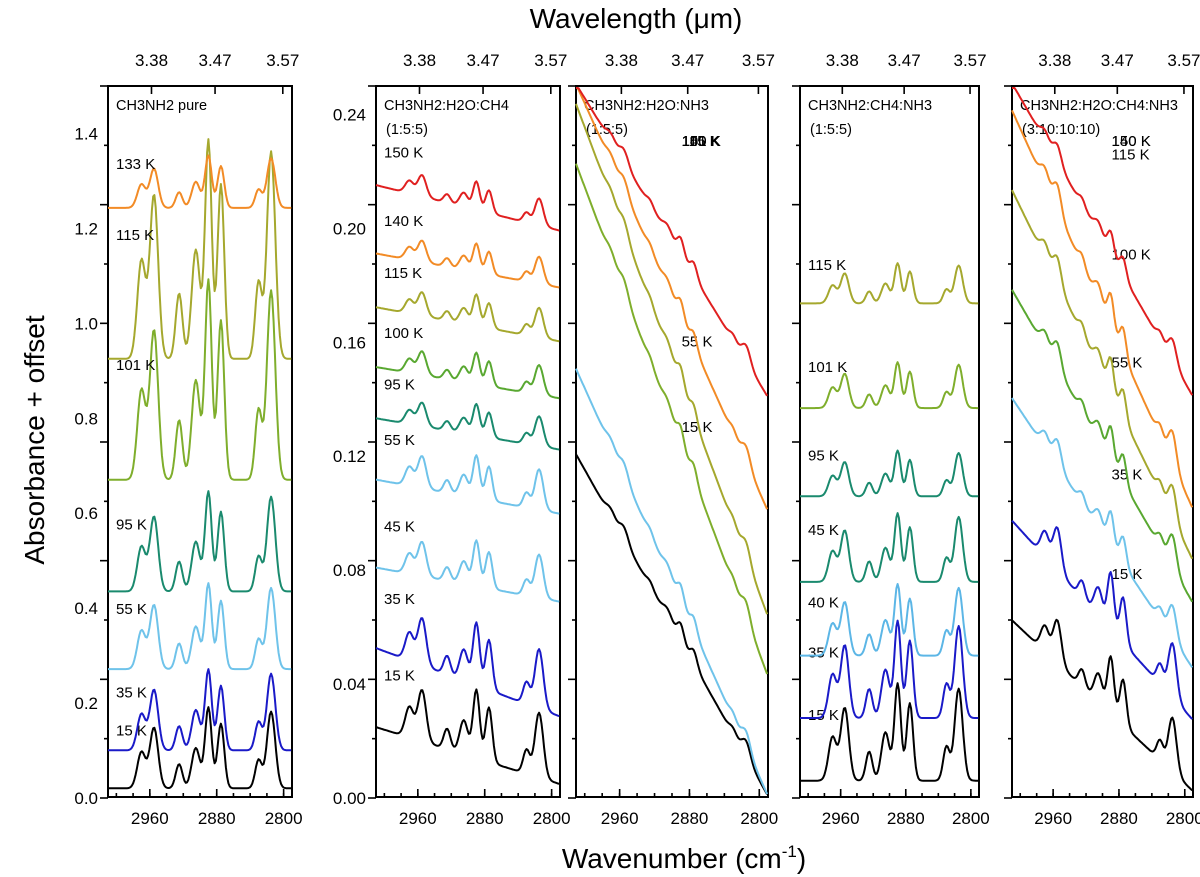 This screenshot has height=877, width=1200. I want to click on y-tick-label: 0.24, so click(349, 114).